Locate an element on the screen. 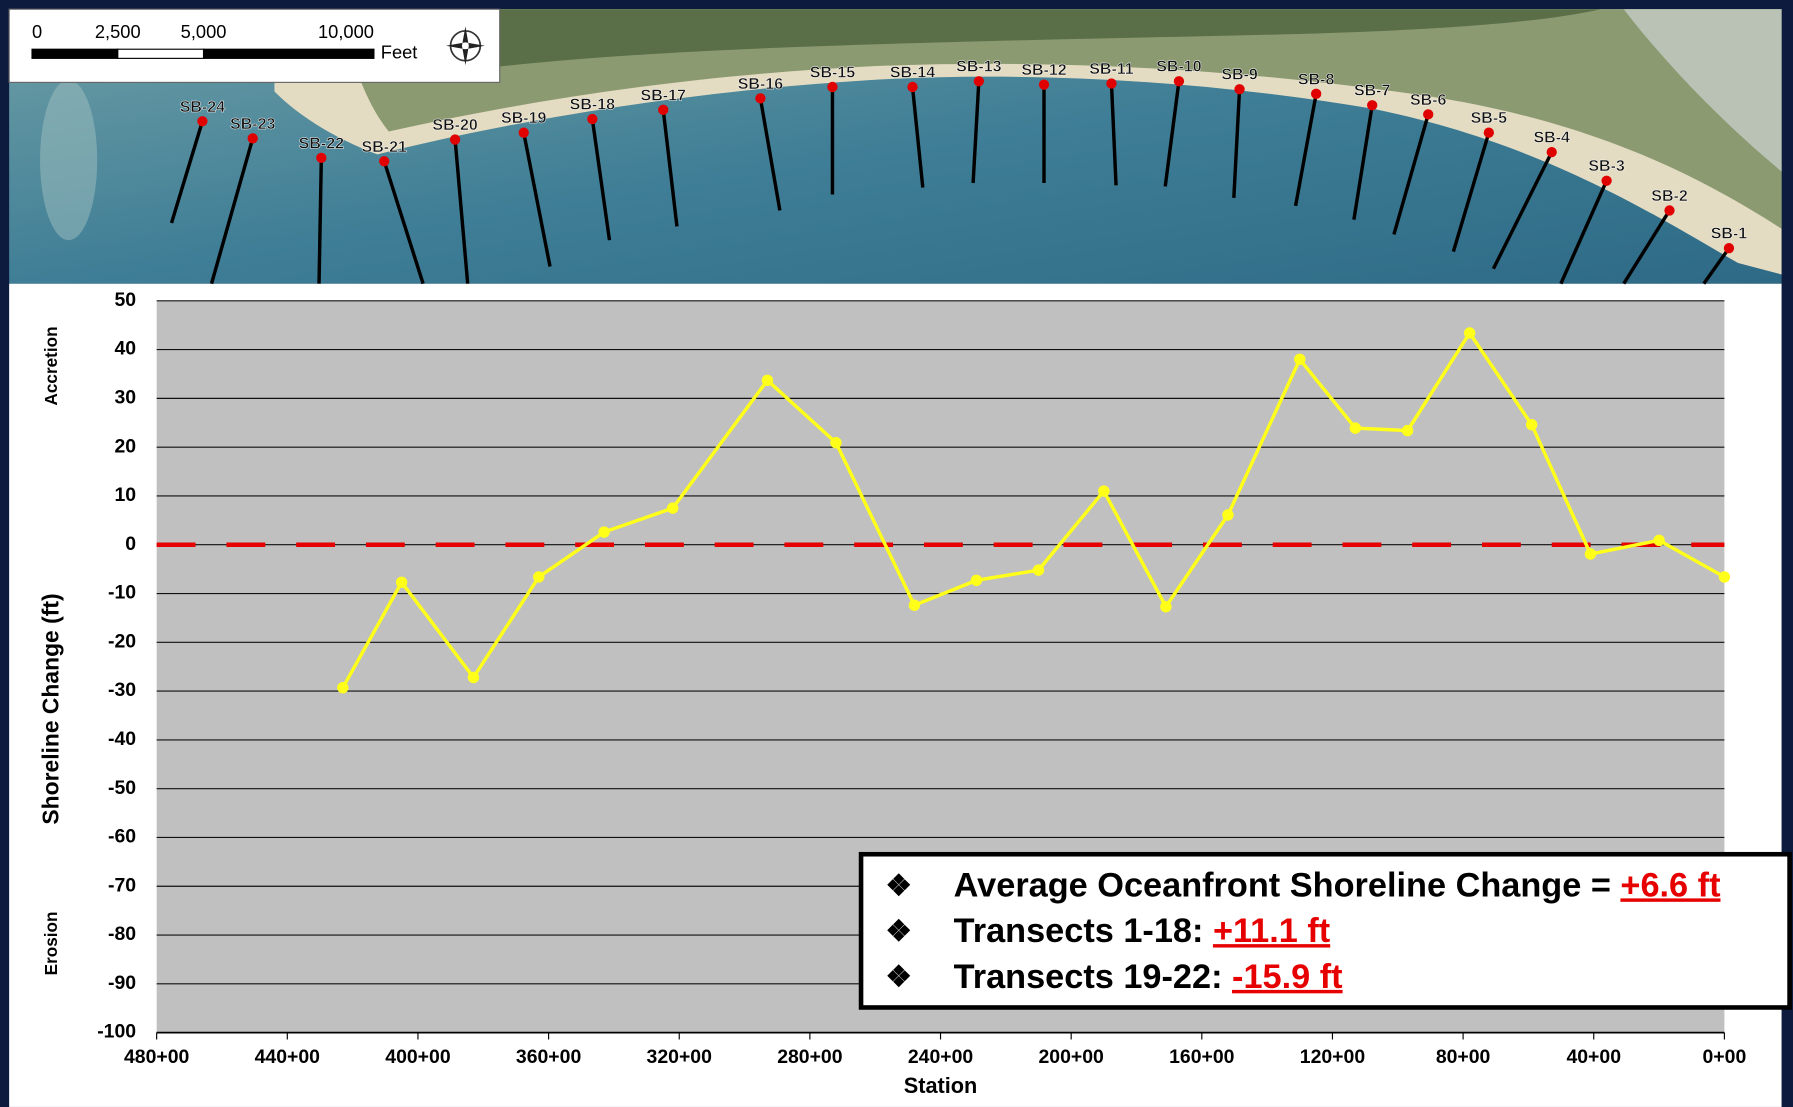  transect-label: SB-12 is located at coordinates (1043, 70).